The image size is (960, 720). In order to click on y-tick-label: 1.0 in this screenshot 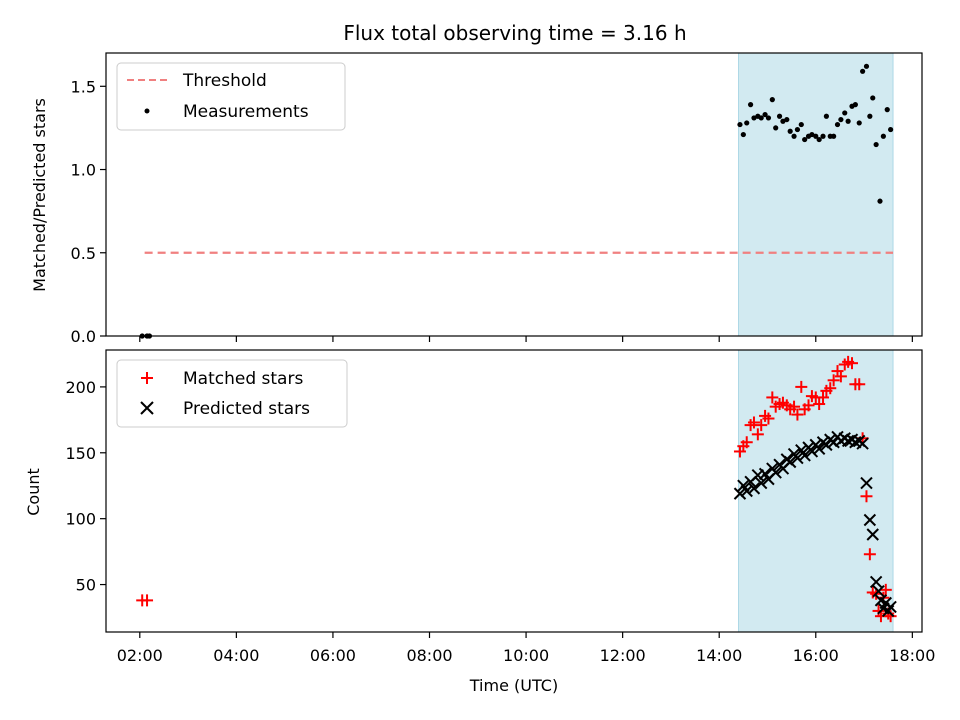, I will do `click(83, 170)`.